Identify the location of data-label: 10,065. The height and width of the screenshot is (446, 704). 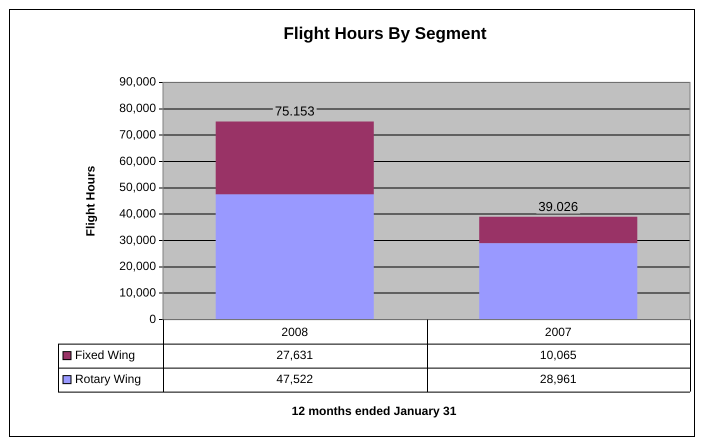
(558, 355).